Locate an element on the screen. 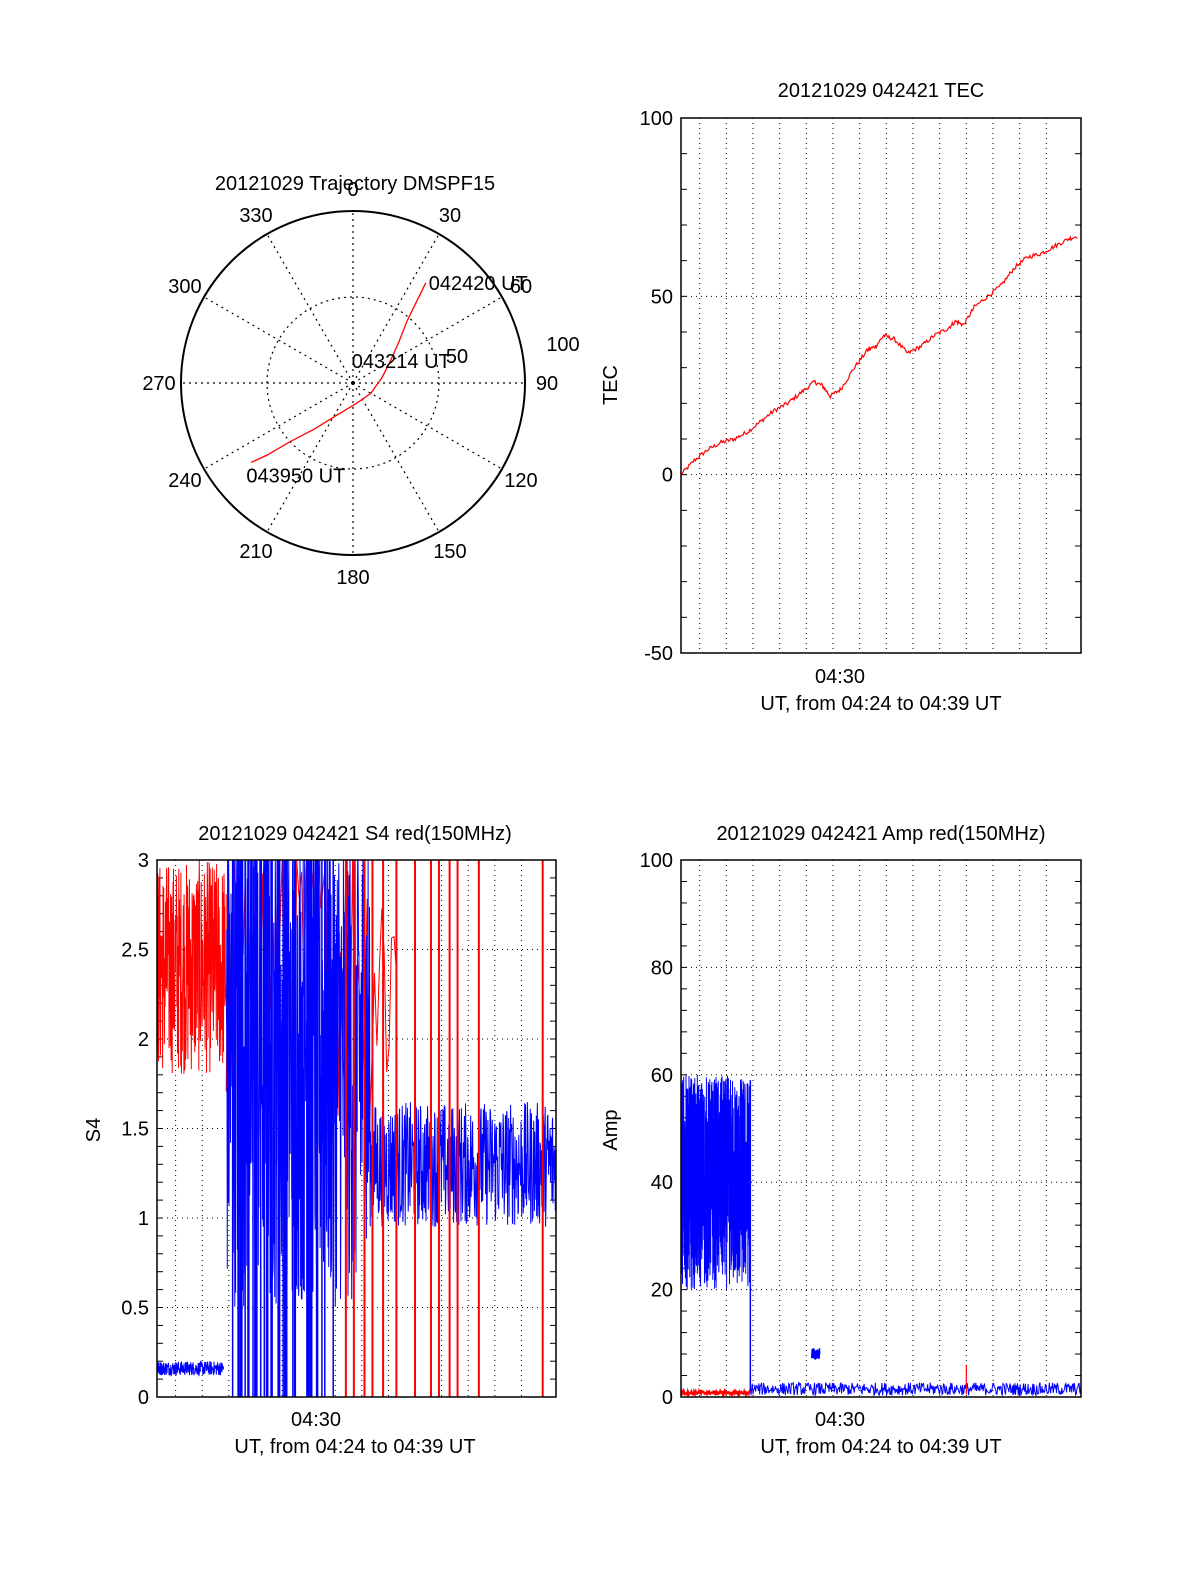 This screenshot has height=1575, width=1200. amp-blue-burst is located at coordinates (815, 1354).